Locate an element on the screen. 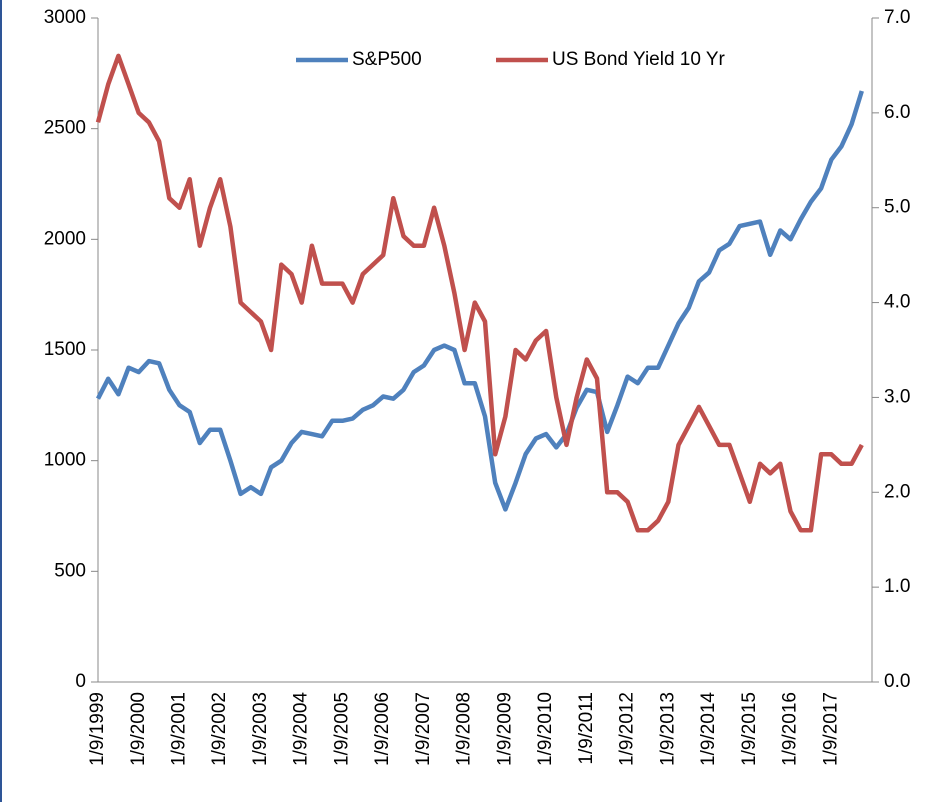 The width and height of the screenshot is (947, 802). y2-tick-label: 5.0 is located at coordinates (897, 207).